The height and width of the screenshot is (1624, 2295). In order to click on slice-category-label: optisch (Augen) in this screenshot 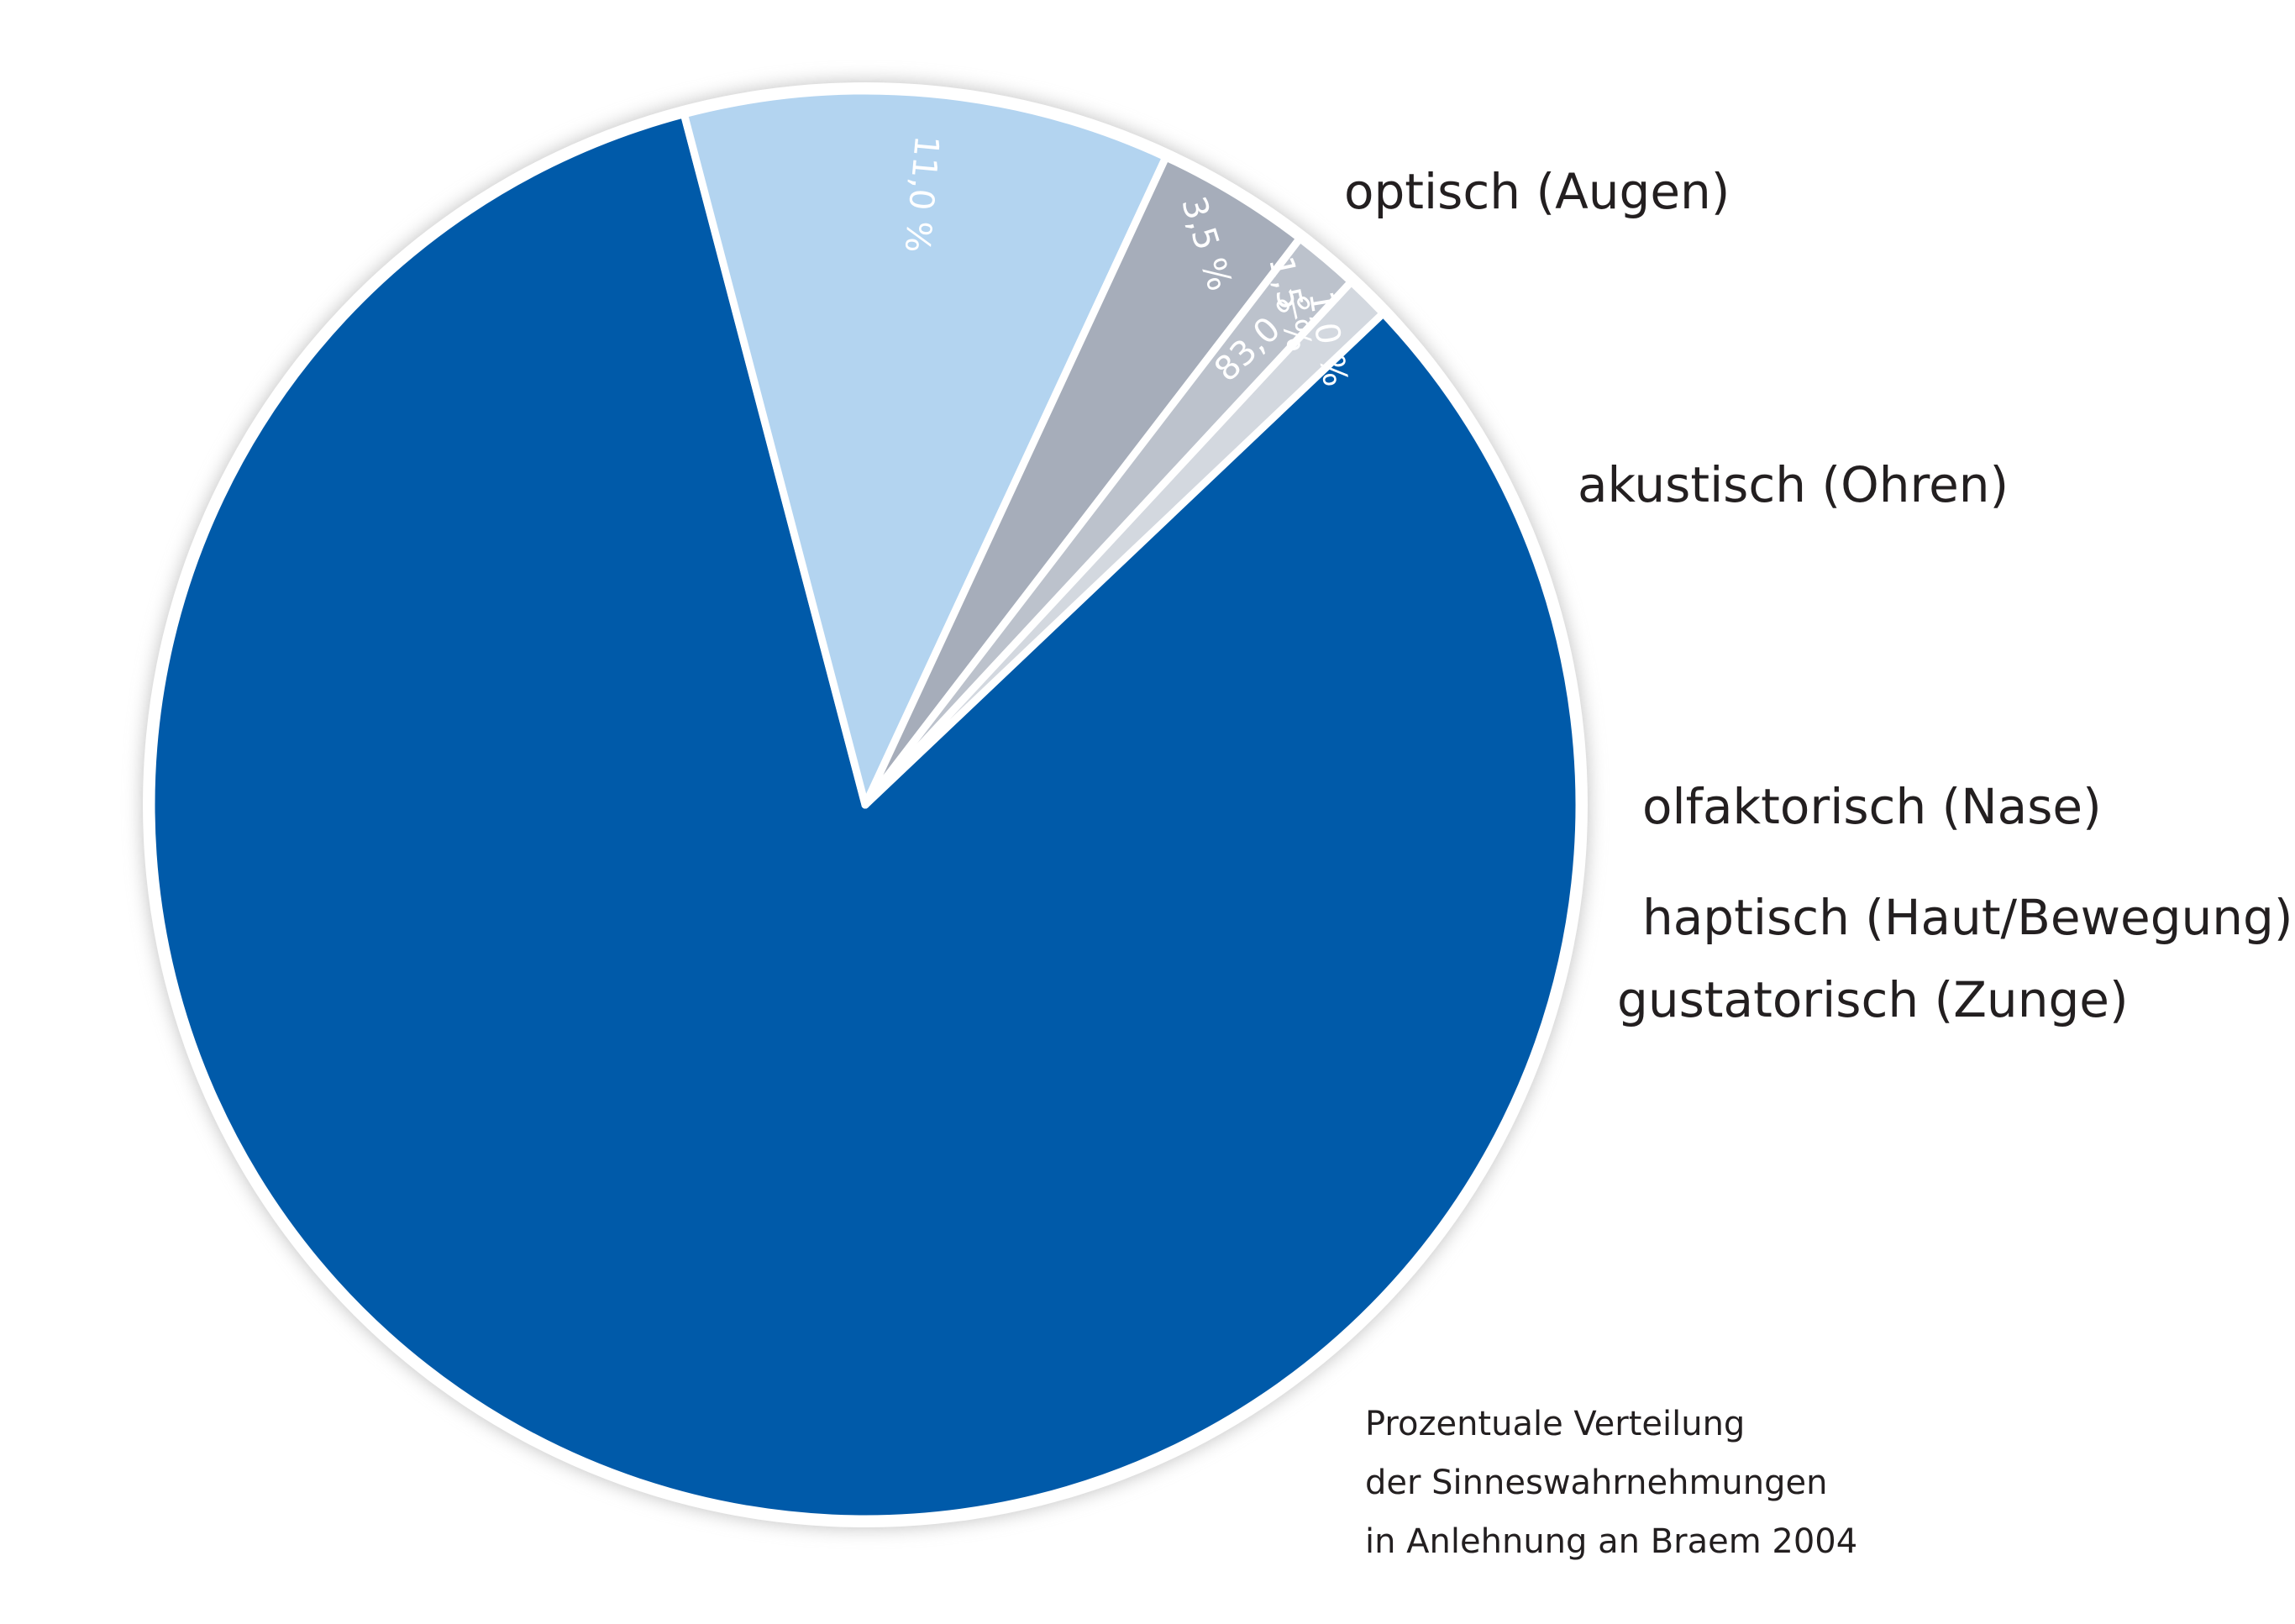, I will do `click(1537, 191)`.